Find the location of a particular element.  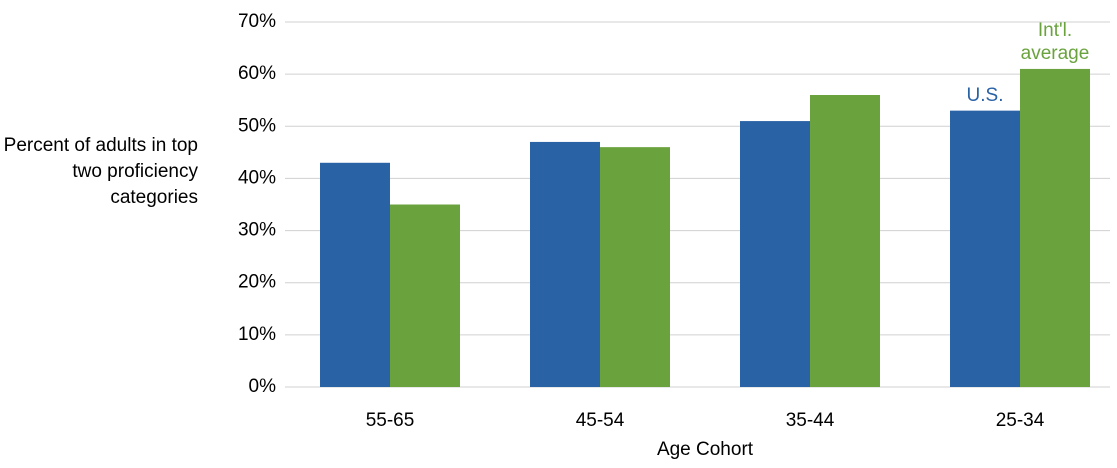

x-tick-label: 35-44 is located at coordinates (810, 420).